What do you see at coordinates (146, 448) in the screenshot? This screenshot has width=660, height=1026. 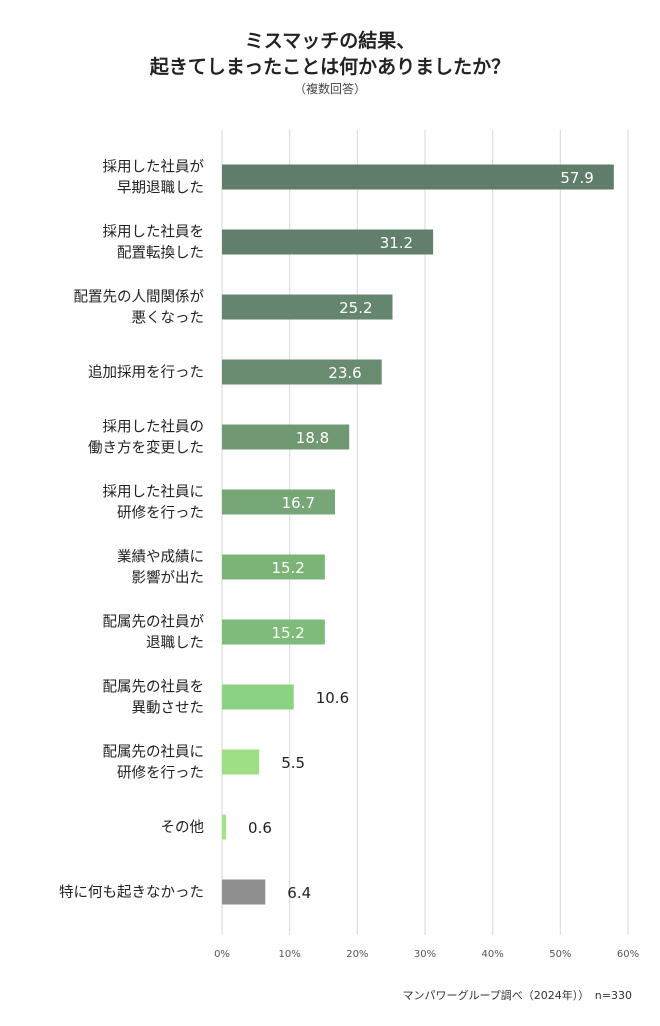 I see `category-label: 働き方を変更した` at bounding box center [146, 448].